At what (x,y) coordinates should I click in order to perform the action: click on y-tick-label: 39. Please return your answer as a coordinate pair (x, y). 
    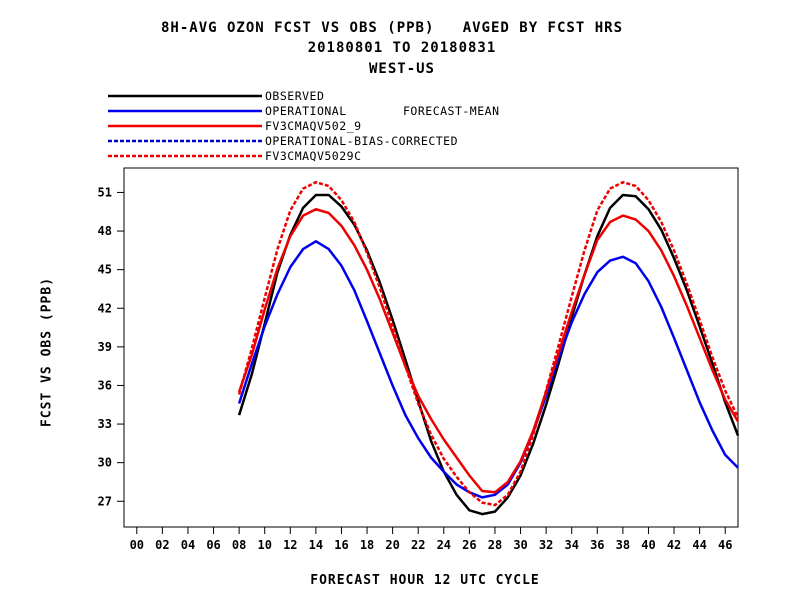
    Looking at the image, I should click on (105, 347).